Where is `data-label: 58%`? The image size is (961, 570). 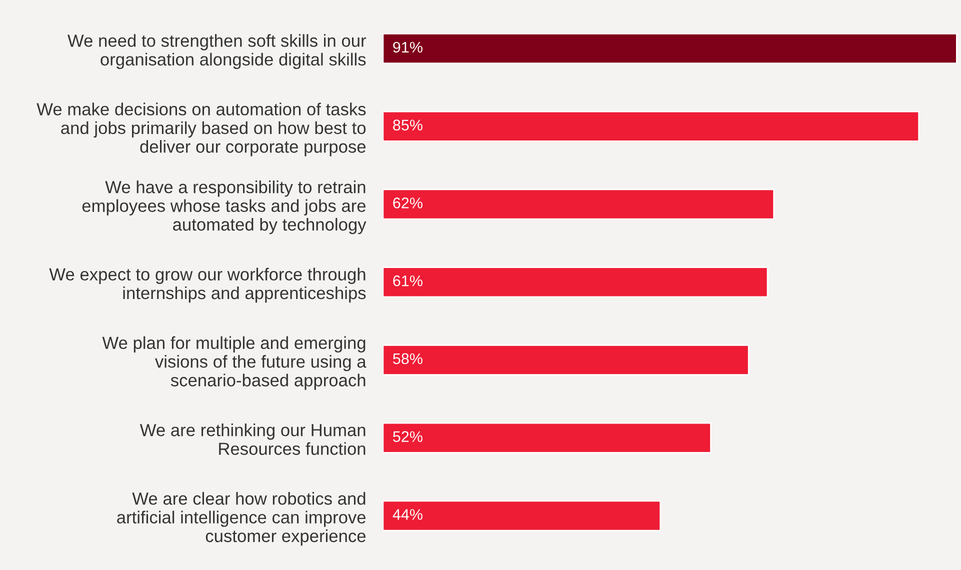 data-label: 58% is located at coordinates (407, 358).